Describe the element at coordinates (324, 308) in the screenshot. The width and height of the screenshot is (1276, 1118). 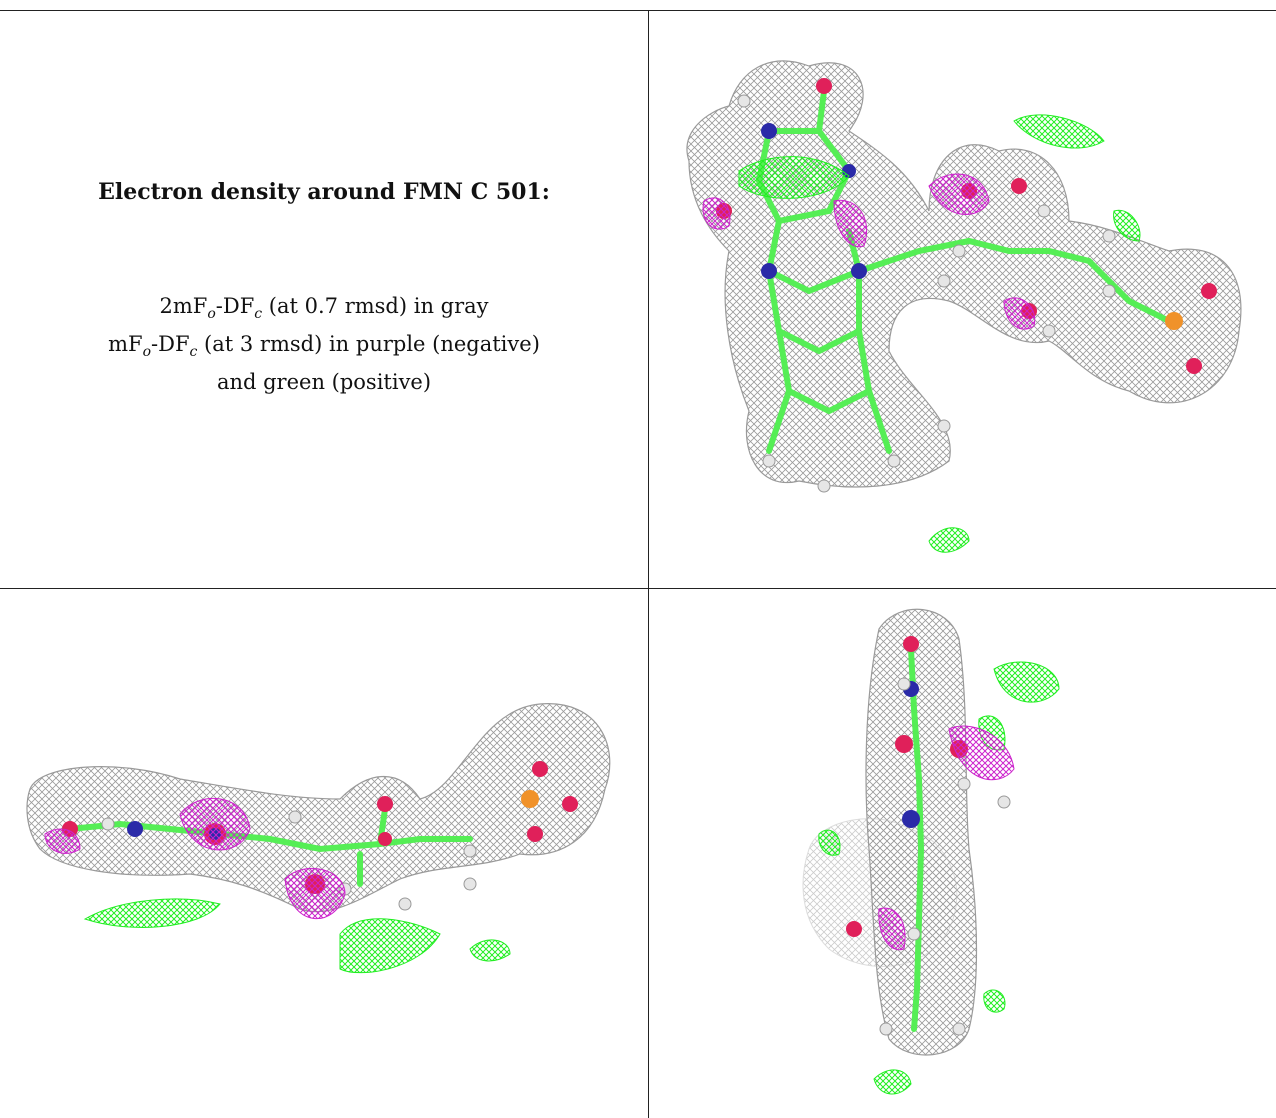
I see `legend-line-2fofc: 2mFo-DFc (at 0.7 rmsd) in gray` at that location.